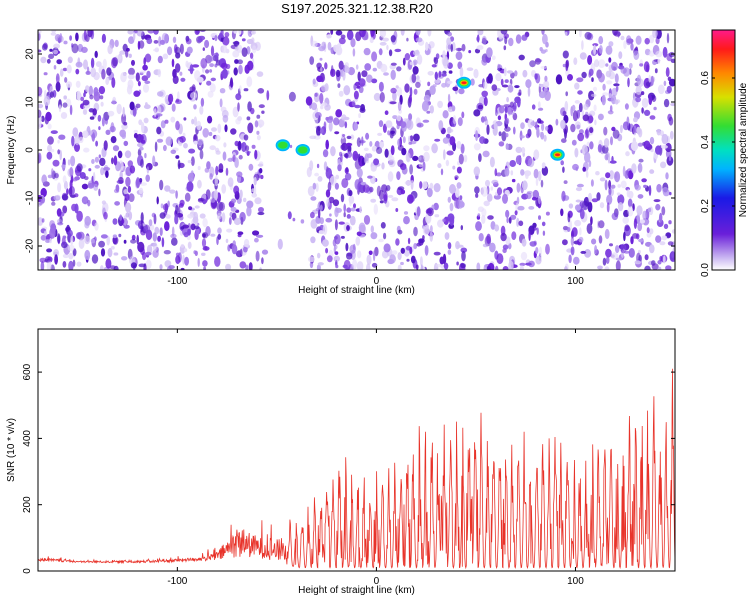 This screenshot has width=750, height=600. What do you see at coordinates (705, 206) in the screenshot?
I see `colorbar-tick-label: 0.2` at bounding box center [705, 206].